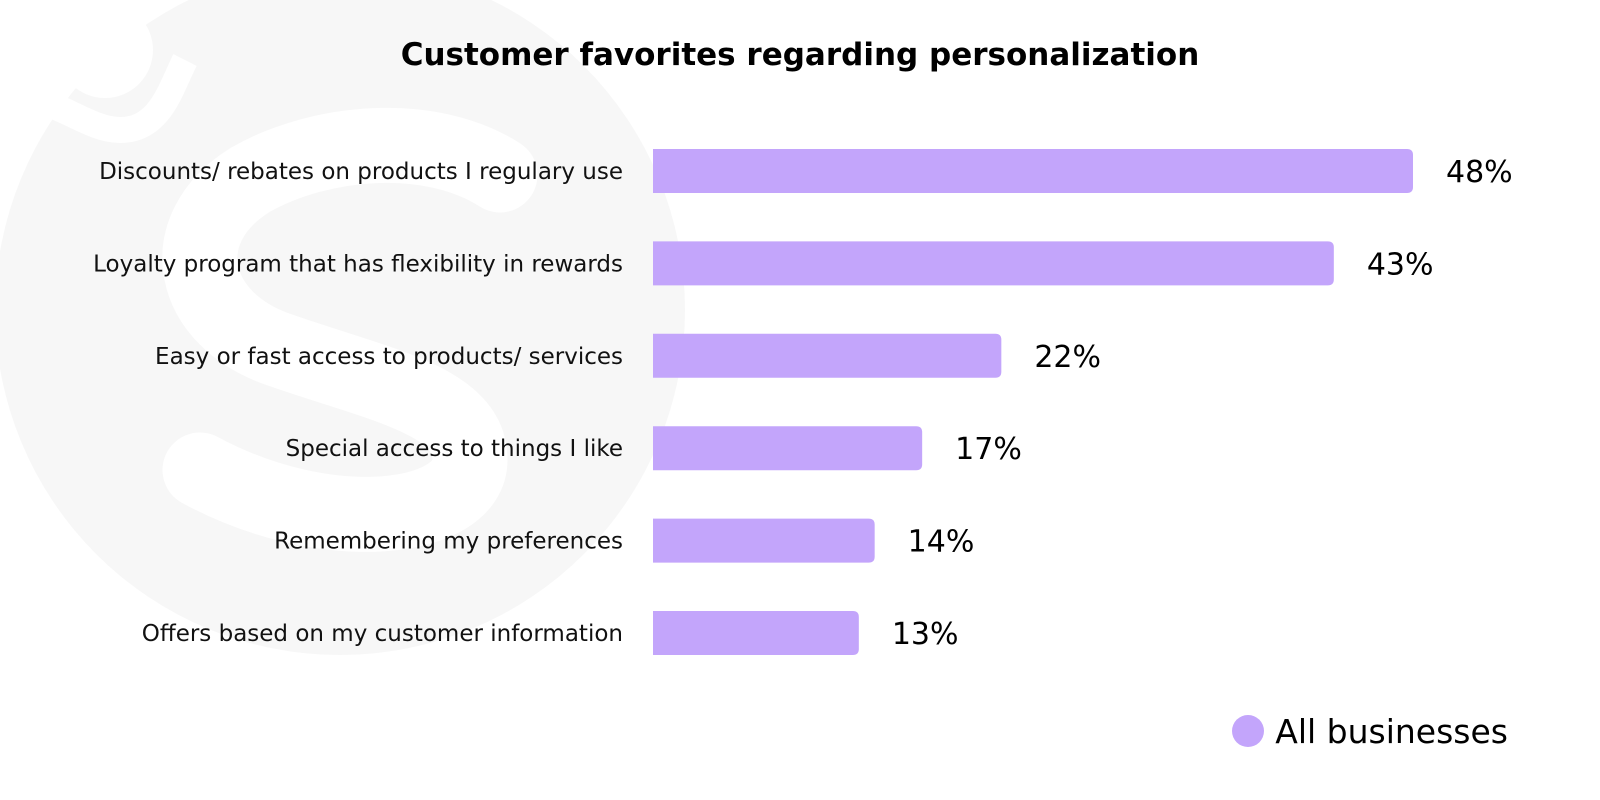 The height and width of the screenshot is (800, 1600). I want to click on value-label: 14%, so click(941, 542).